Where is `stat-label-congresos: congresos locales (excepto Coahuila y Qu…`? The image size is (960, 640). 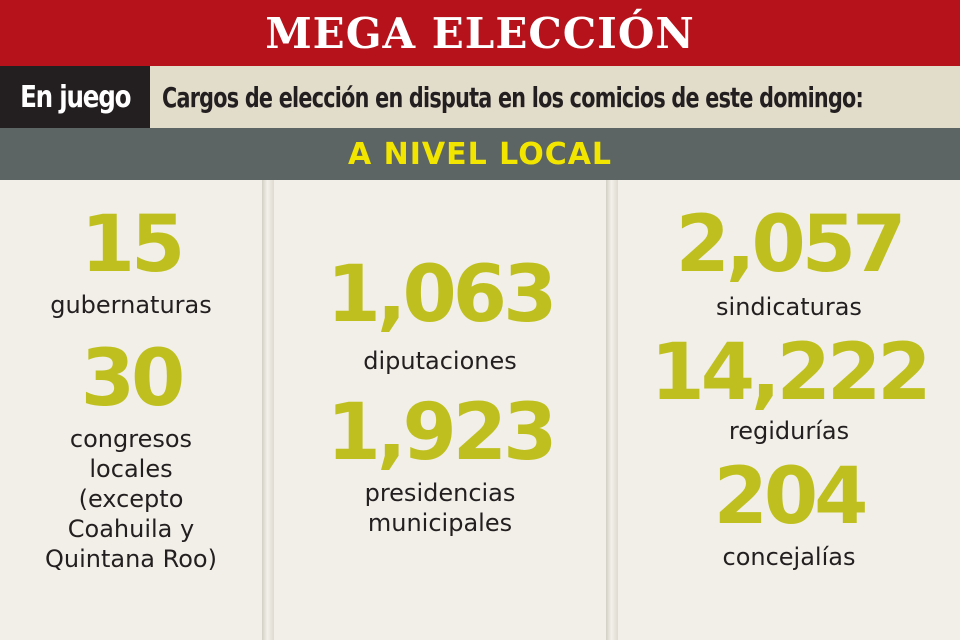
stat-label-congresos: congresos locales (excepto Coahuila y Qu… is located at coordinates (131, 499).